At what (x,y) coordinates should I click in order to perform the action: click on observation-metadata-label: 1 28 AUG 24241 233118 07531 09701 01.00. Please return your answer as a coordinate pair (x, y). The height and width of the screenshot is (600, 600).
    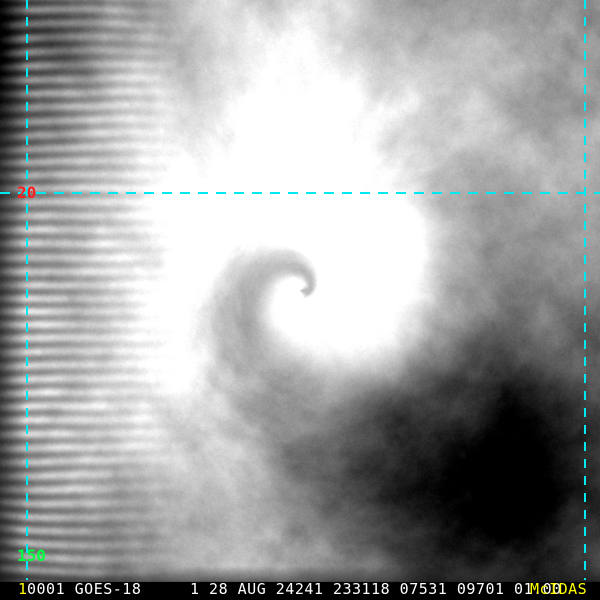
    Looking at the image, I should click on (376, 589).